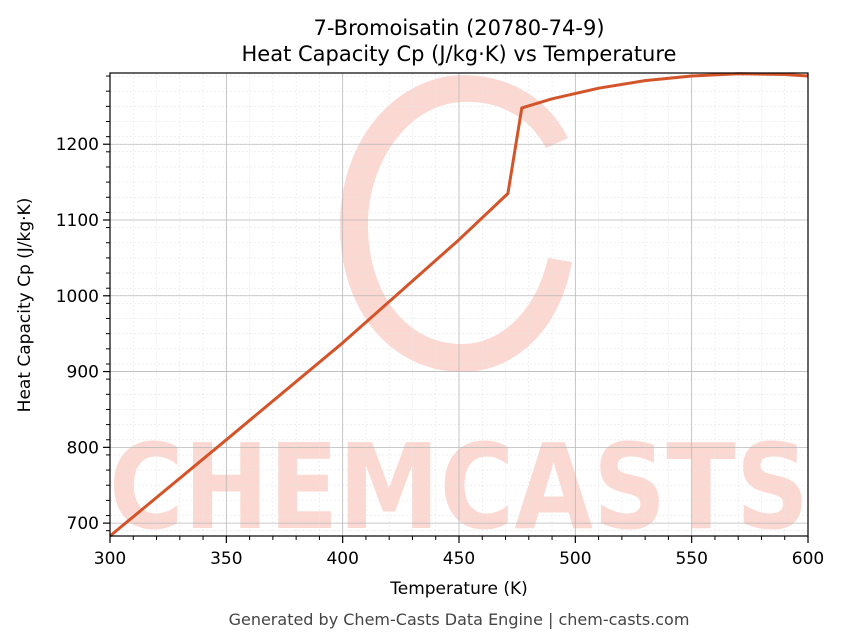 This screenshot has height=644, width=843. I want to click on x-tick-label: 550, so click(691, 559).